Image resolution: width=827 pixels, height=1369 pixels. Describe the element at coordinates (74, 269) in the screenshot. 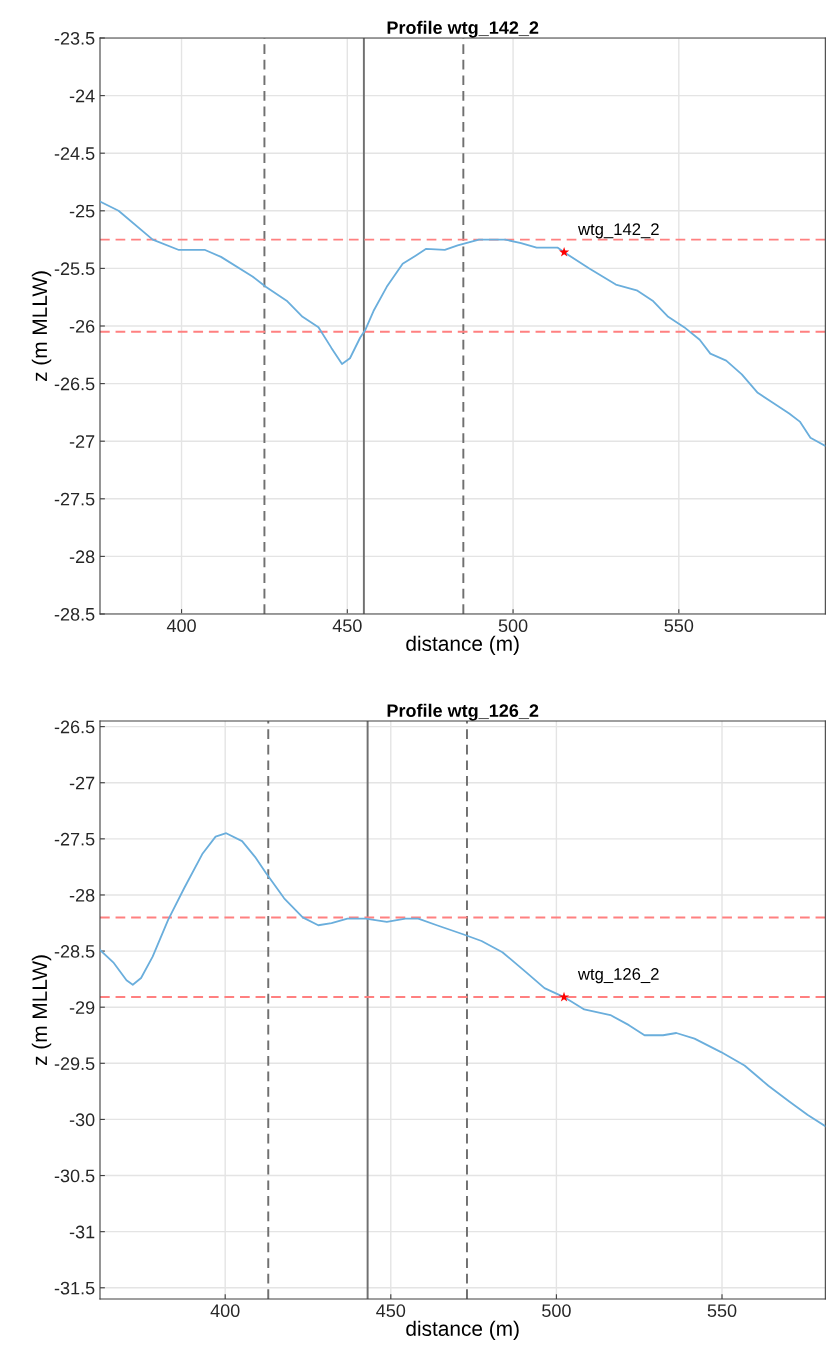

I see `y-tick-label: -25.5` at that location.